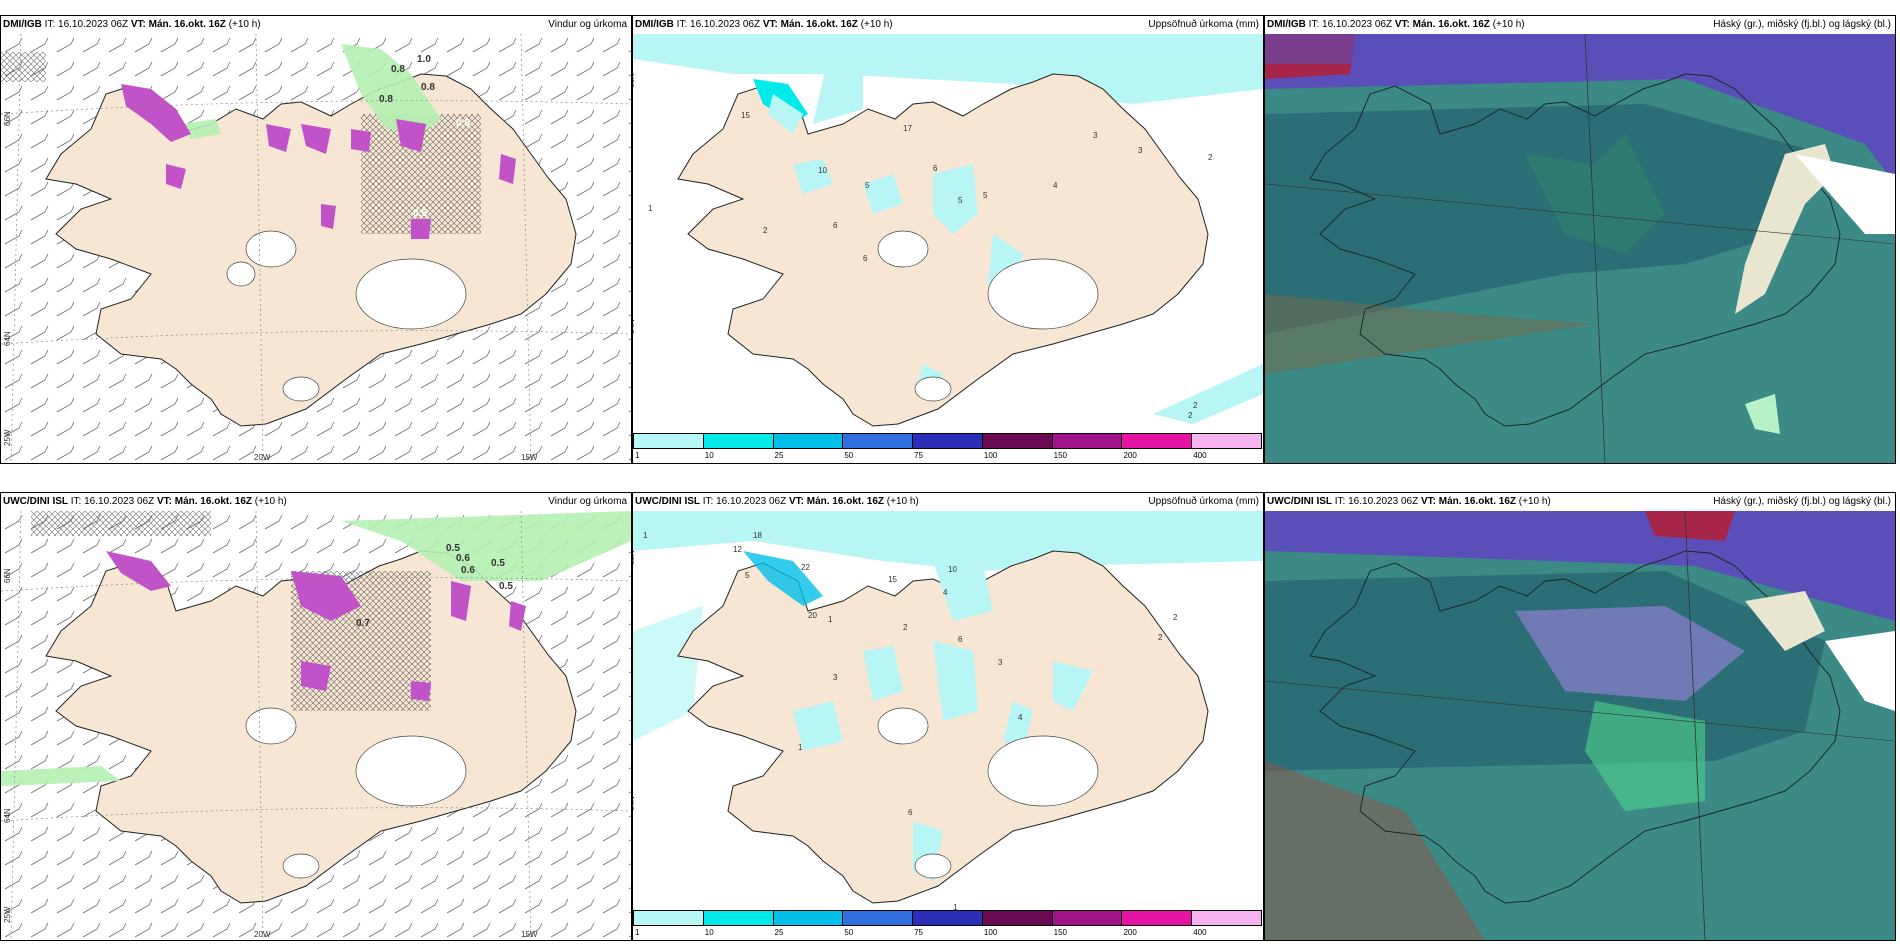 Image resolution: width=1900 pixels, height=950 pixels. I want to click on colorbar-tick-label: 100, so click(990, 455).